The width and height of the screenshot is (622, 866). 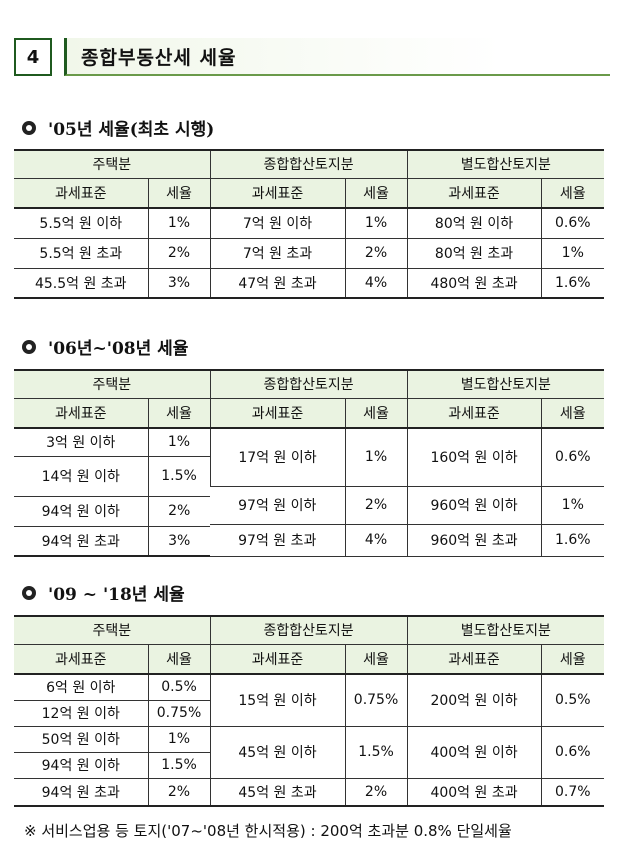 I want to click on separate-base: 400억 원 이하, so click(x=474, y=752).